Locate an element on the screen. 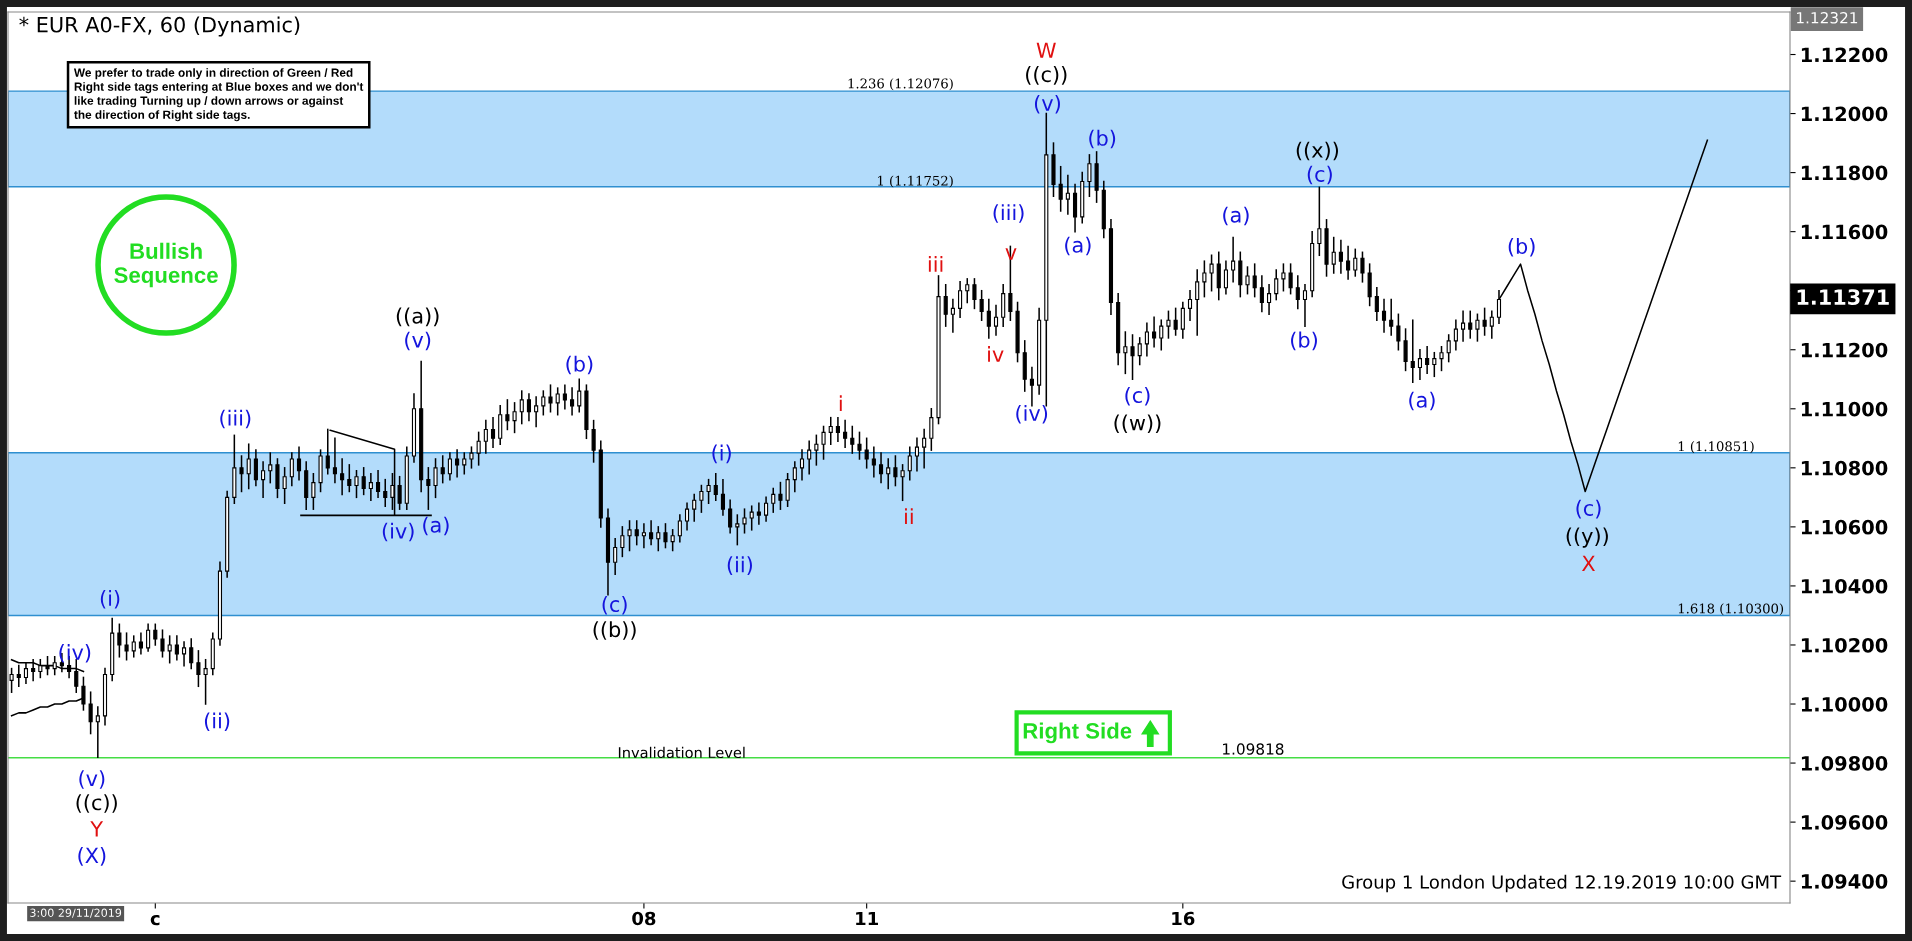  annotation: We prefer to trade only in direction of Green / Red Right side tags entering at Blue boxes and we don't like trading Turning up / down arrows or against the direction of Right side tags. is located at coordinates (218, 95).